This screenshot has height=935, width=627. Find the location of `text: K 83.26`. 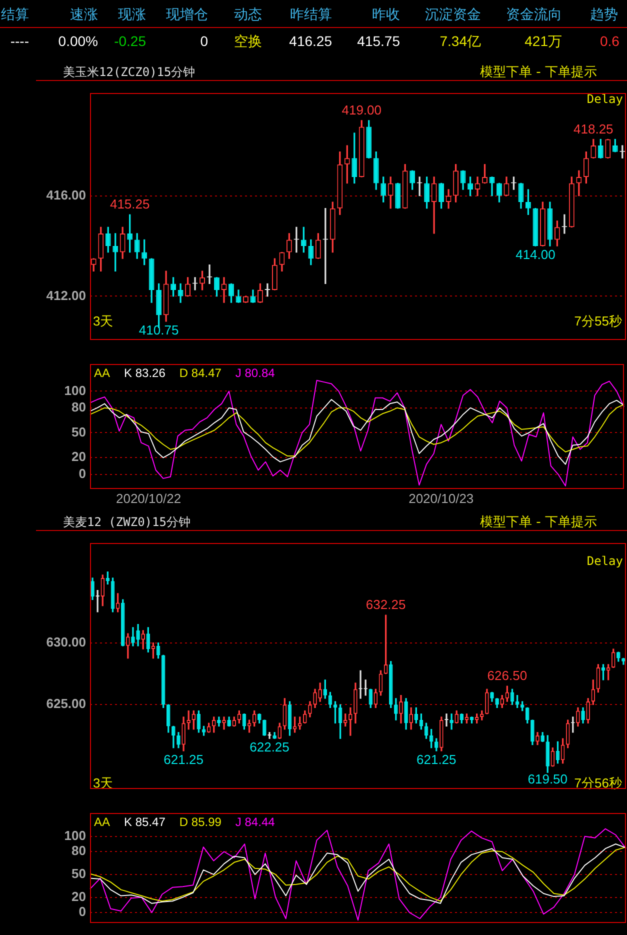

text: K 83.26 is located at coordinates (145, 373).